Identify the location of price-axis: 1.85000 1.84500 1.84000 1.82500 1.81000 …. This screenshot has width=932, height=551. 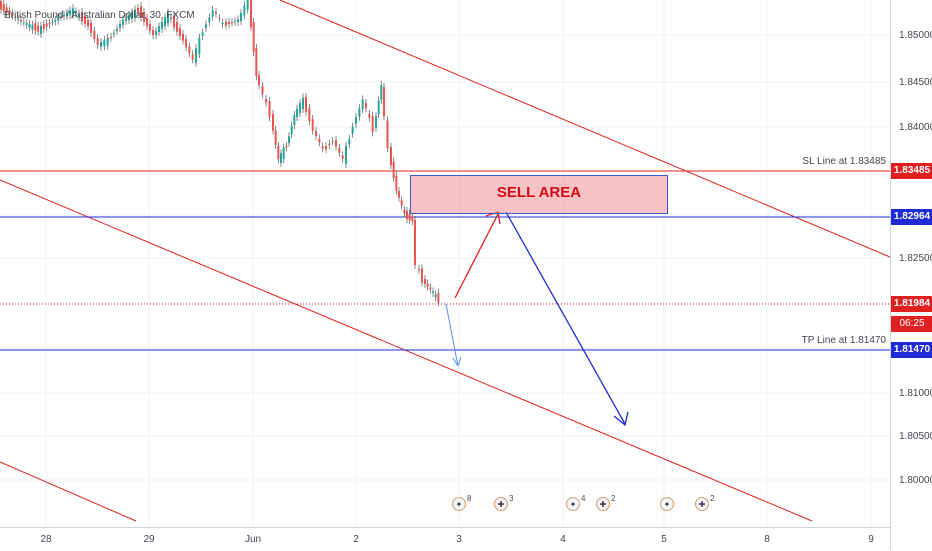
(911, 275).